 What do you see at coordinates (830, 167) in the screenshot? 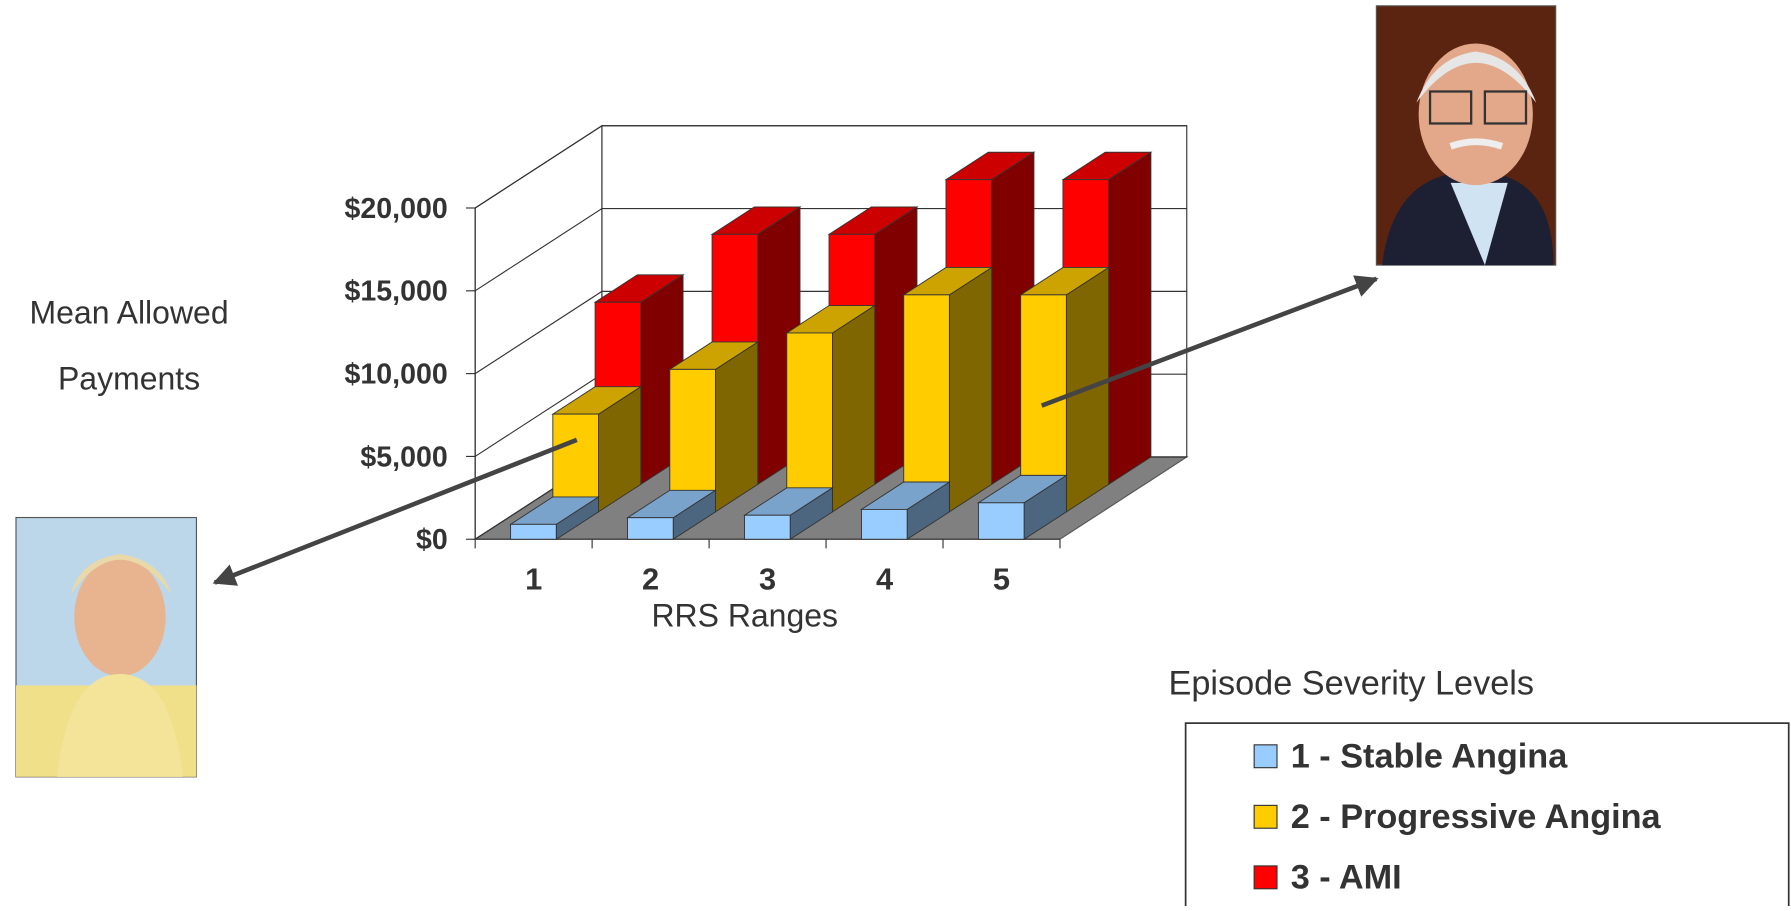
I see `grid-line` at bounding box center [830, 167].